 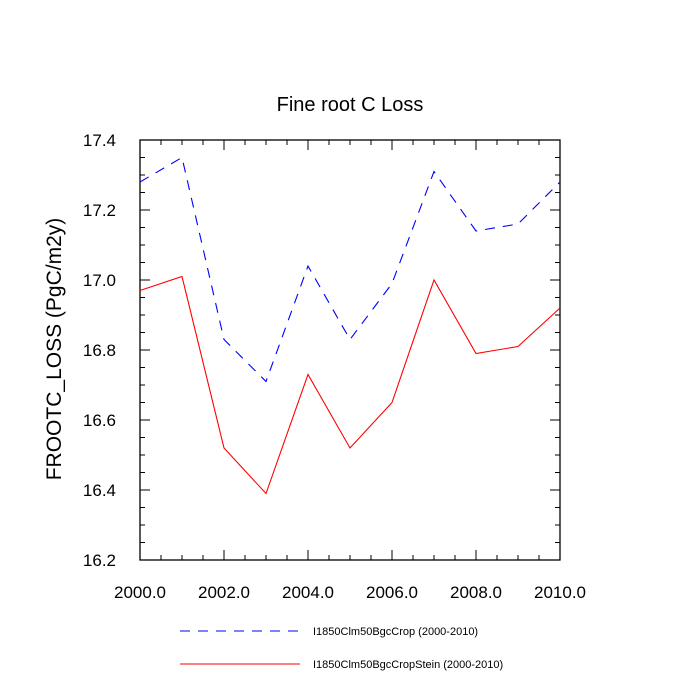 I want to click on x-tick-label: 2000.0, so click(x=140, y=592).